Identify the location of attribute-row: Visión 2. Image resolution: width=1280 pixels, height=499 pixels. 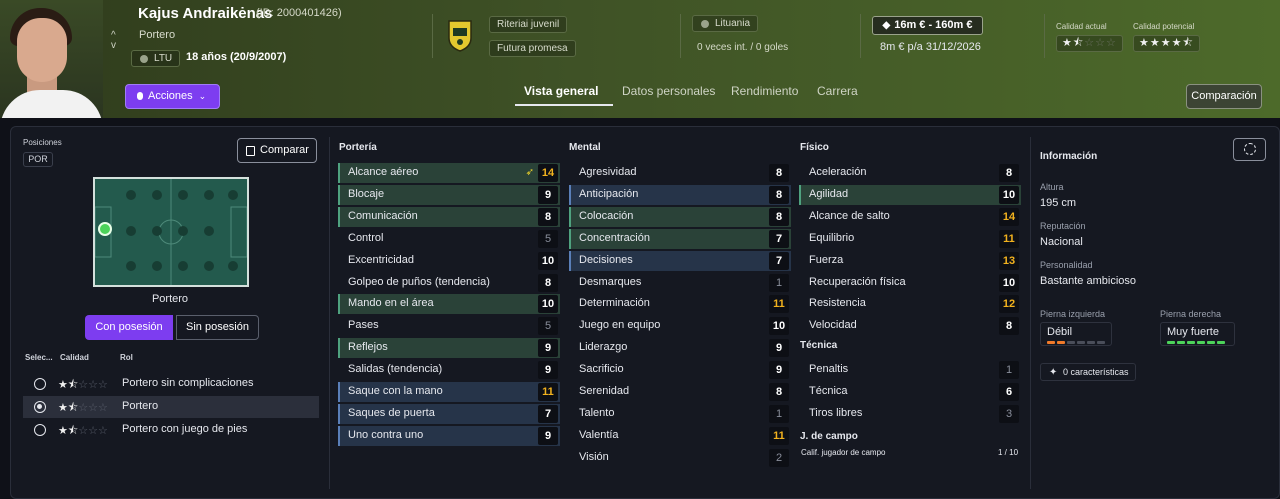
(680, 458).